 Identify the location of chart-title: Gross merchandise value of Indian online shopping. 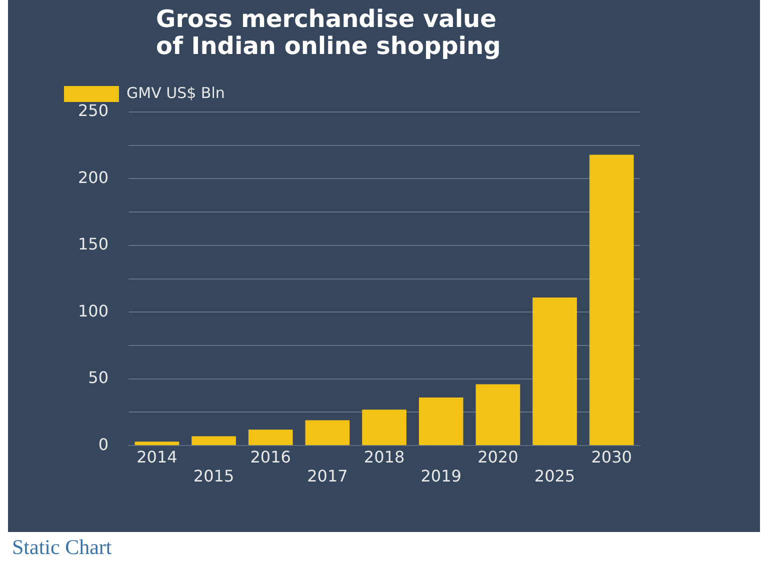
(329, 32).